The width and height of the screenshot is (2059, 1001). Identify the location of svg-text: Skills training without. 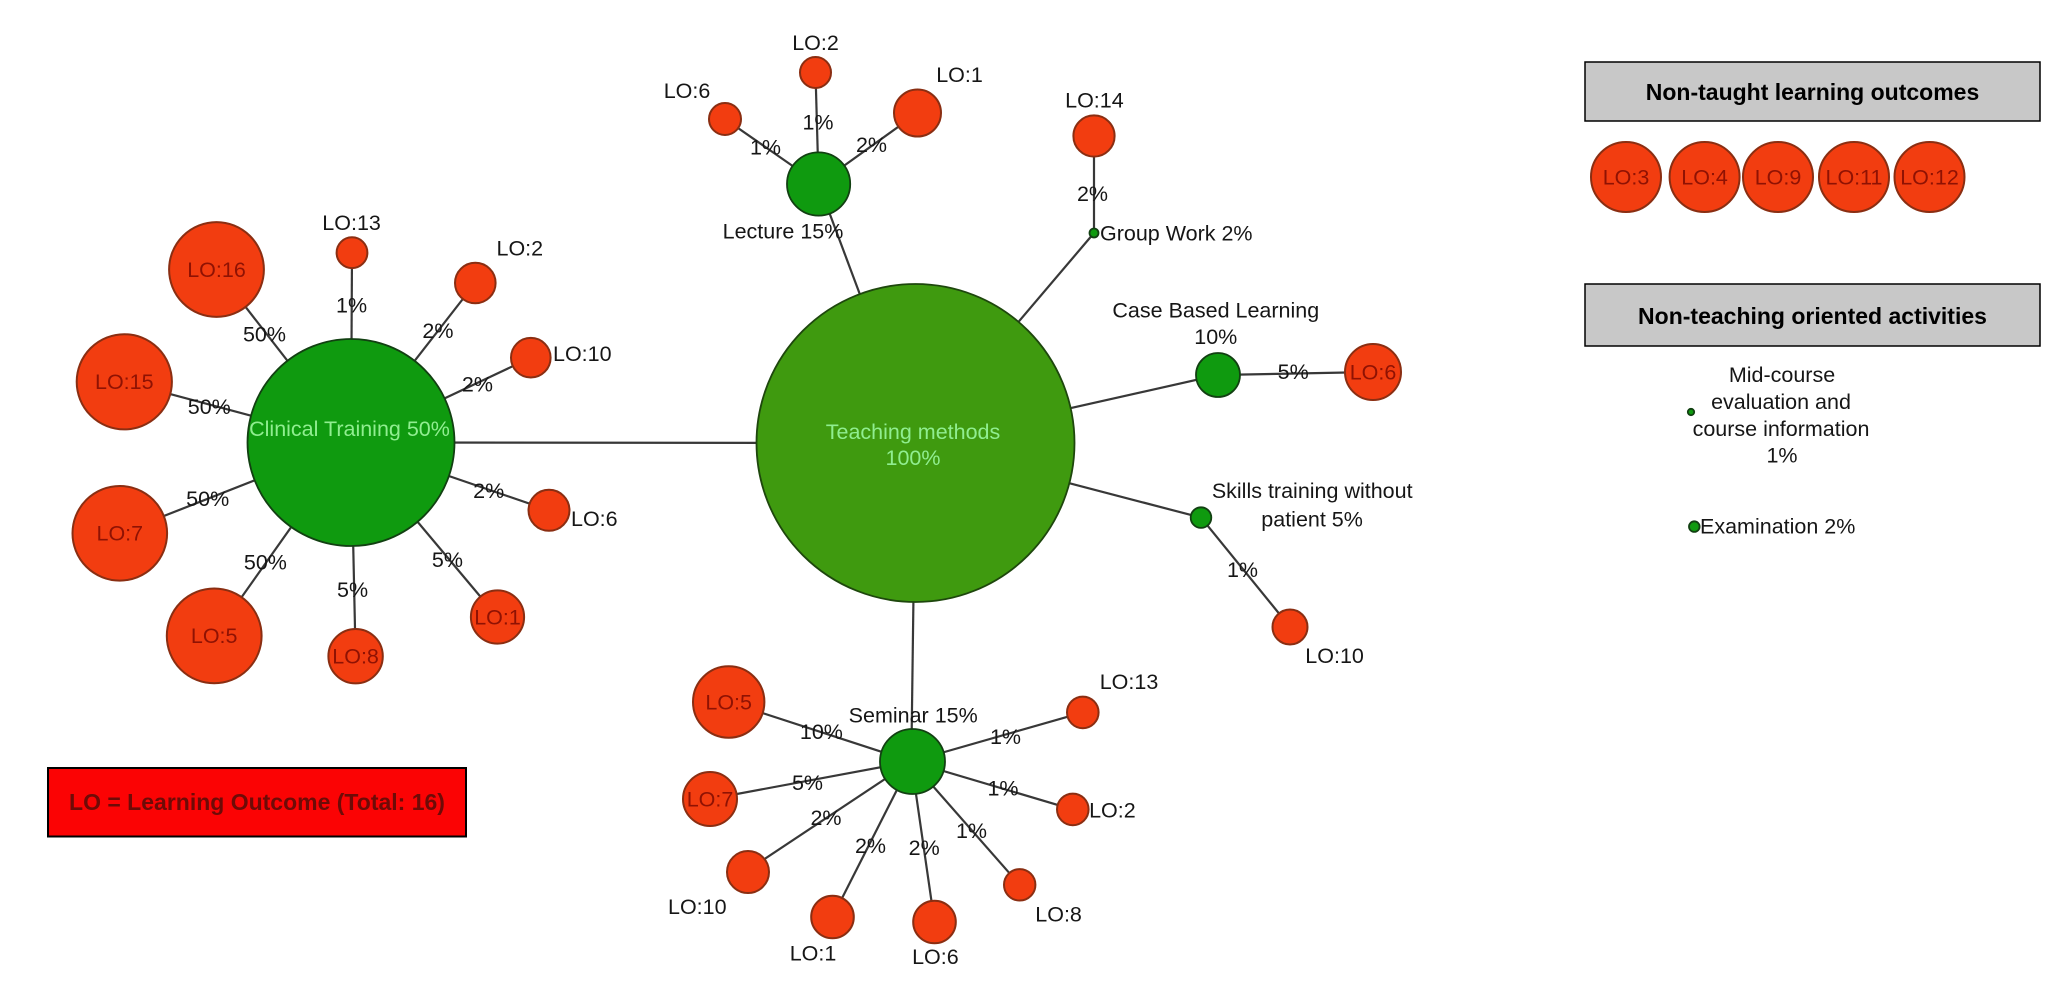
(1312, 491).